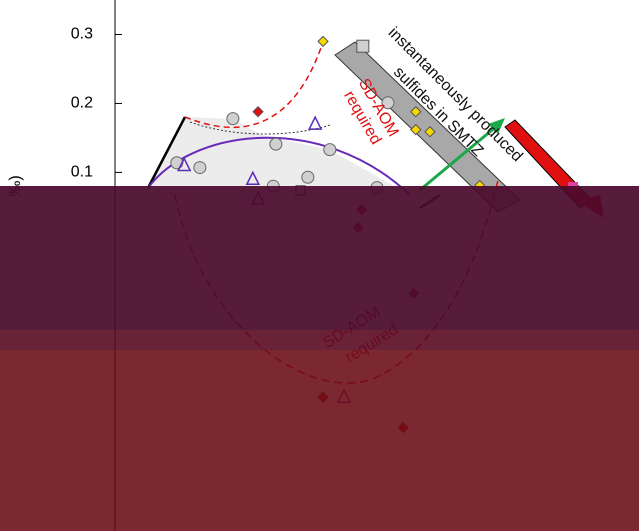  What do you see at coordinates (82, 172) in the screenshot?
I see `y-tick-label: 0.1` at bounding box center [82, 172].